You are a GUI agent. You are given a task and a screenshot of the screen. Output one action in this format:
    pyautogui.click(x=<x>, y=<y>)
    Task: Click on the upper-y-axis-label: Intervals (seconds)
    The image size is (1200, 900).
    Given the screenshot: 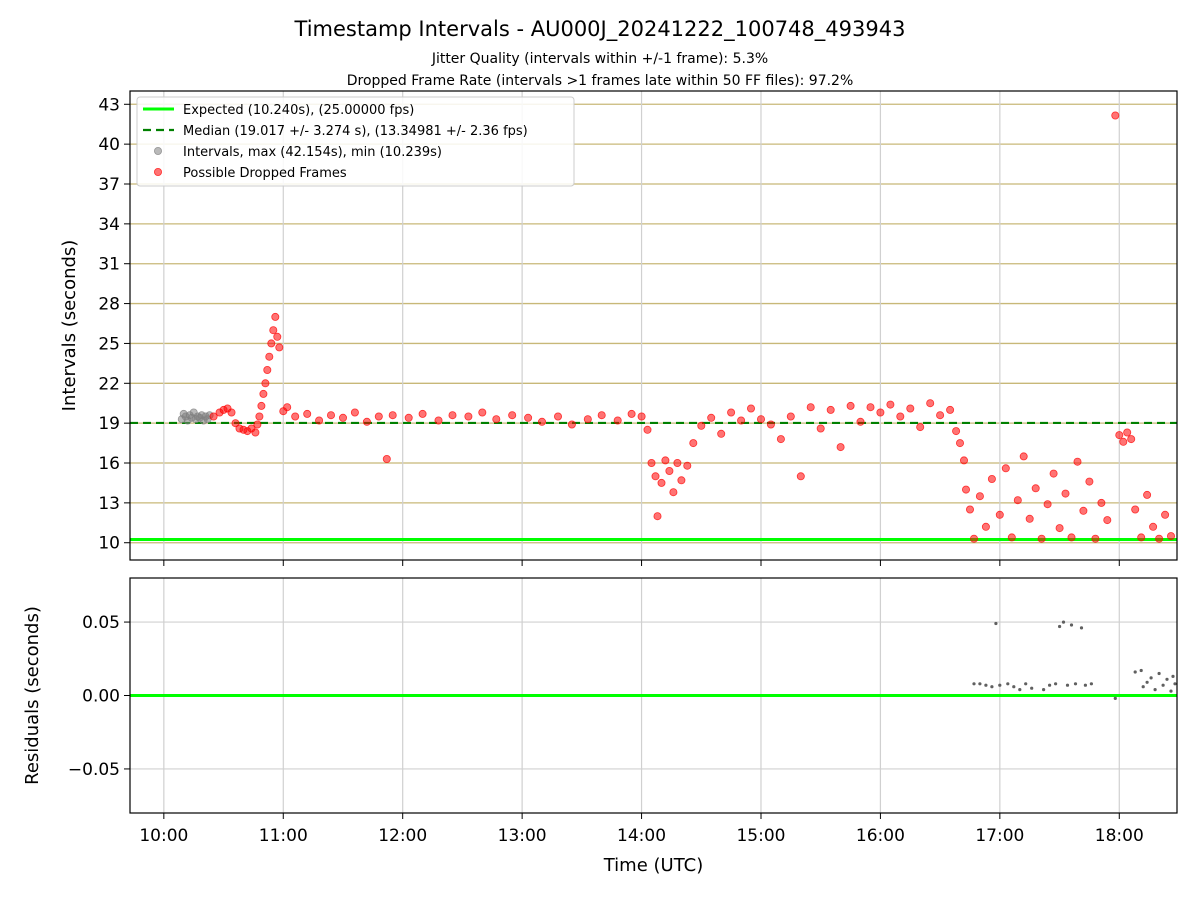 What is the action you would take?
    pyautogui.click(x=69, y=326)
    